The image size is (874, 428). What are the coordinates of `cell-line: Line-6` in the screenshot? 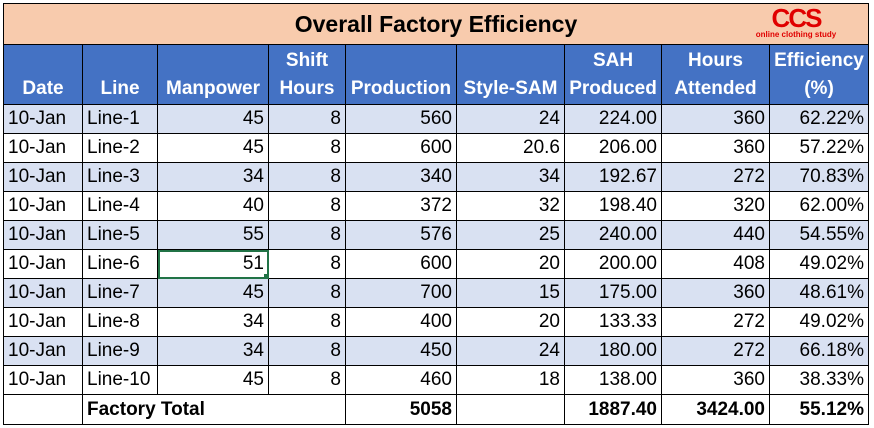 It's located at (120, 264).